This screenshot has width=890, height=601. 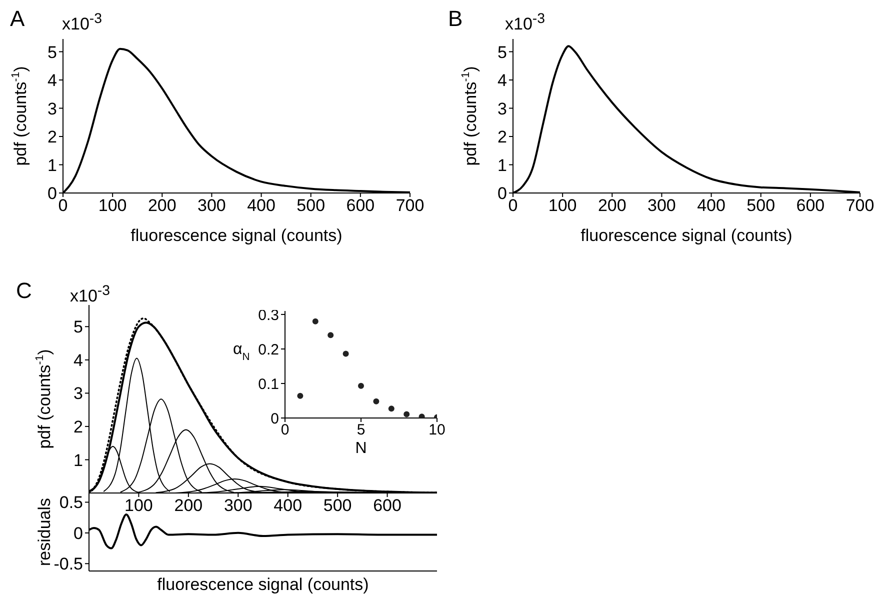 I want to click on y-tick-label: 0.1, so click(x=268, y=384).